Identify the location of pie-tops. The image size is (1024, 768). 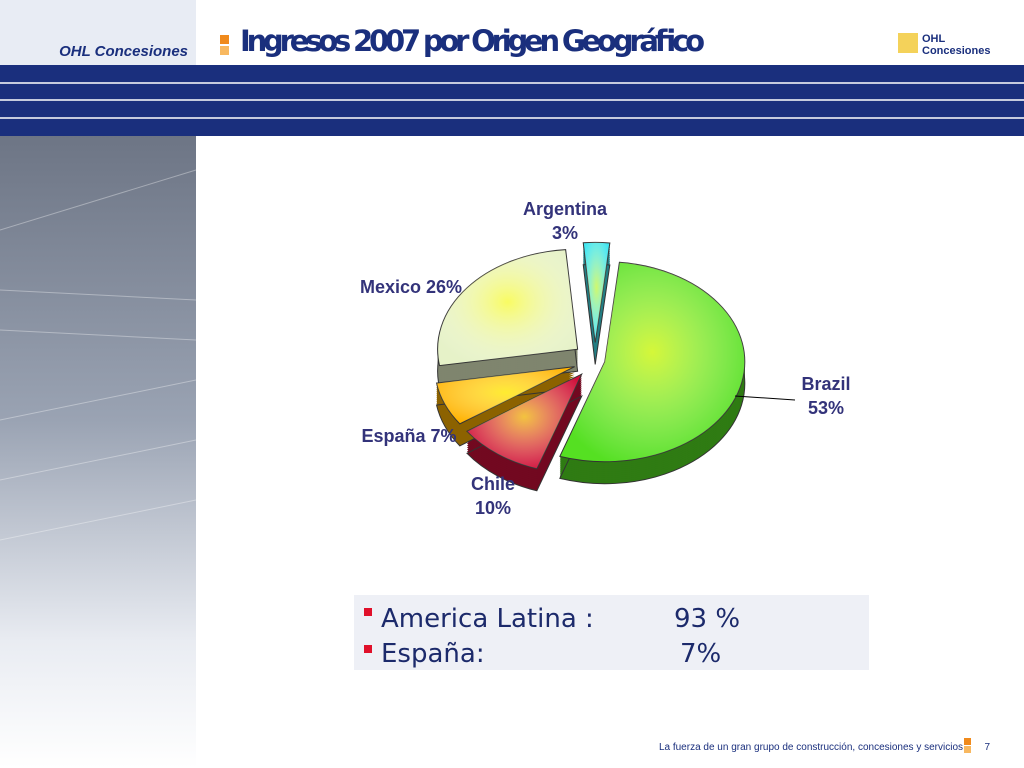
(590, 355).